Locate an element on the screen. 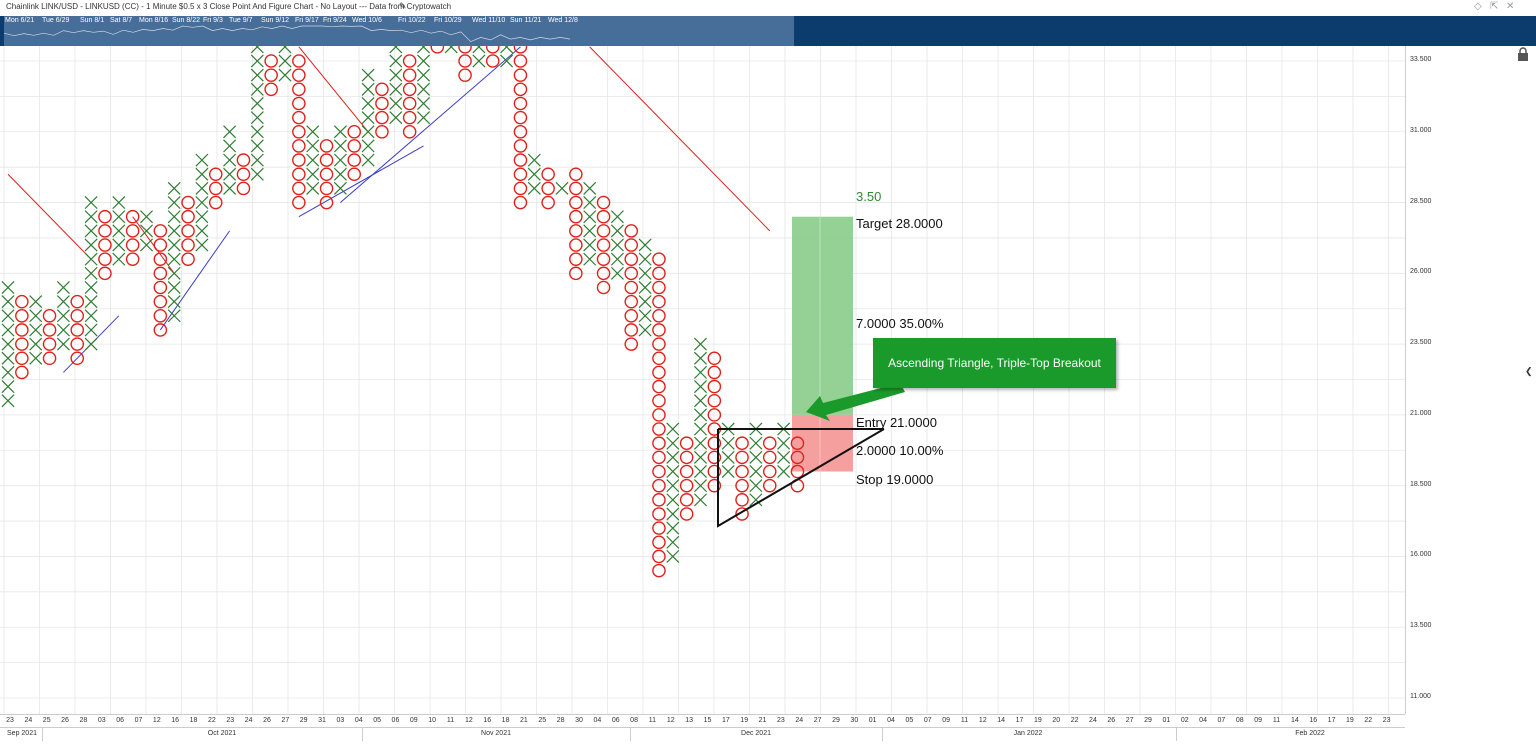 This screenshot has height=749, width=1536. date-tick: 14 is located at coordinates (1001, 720).